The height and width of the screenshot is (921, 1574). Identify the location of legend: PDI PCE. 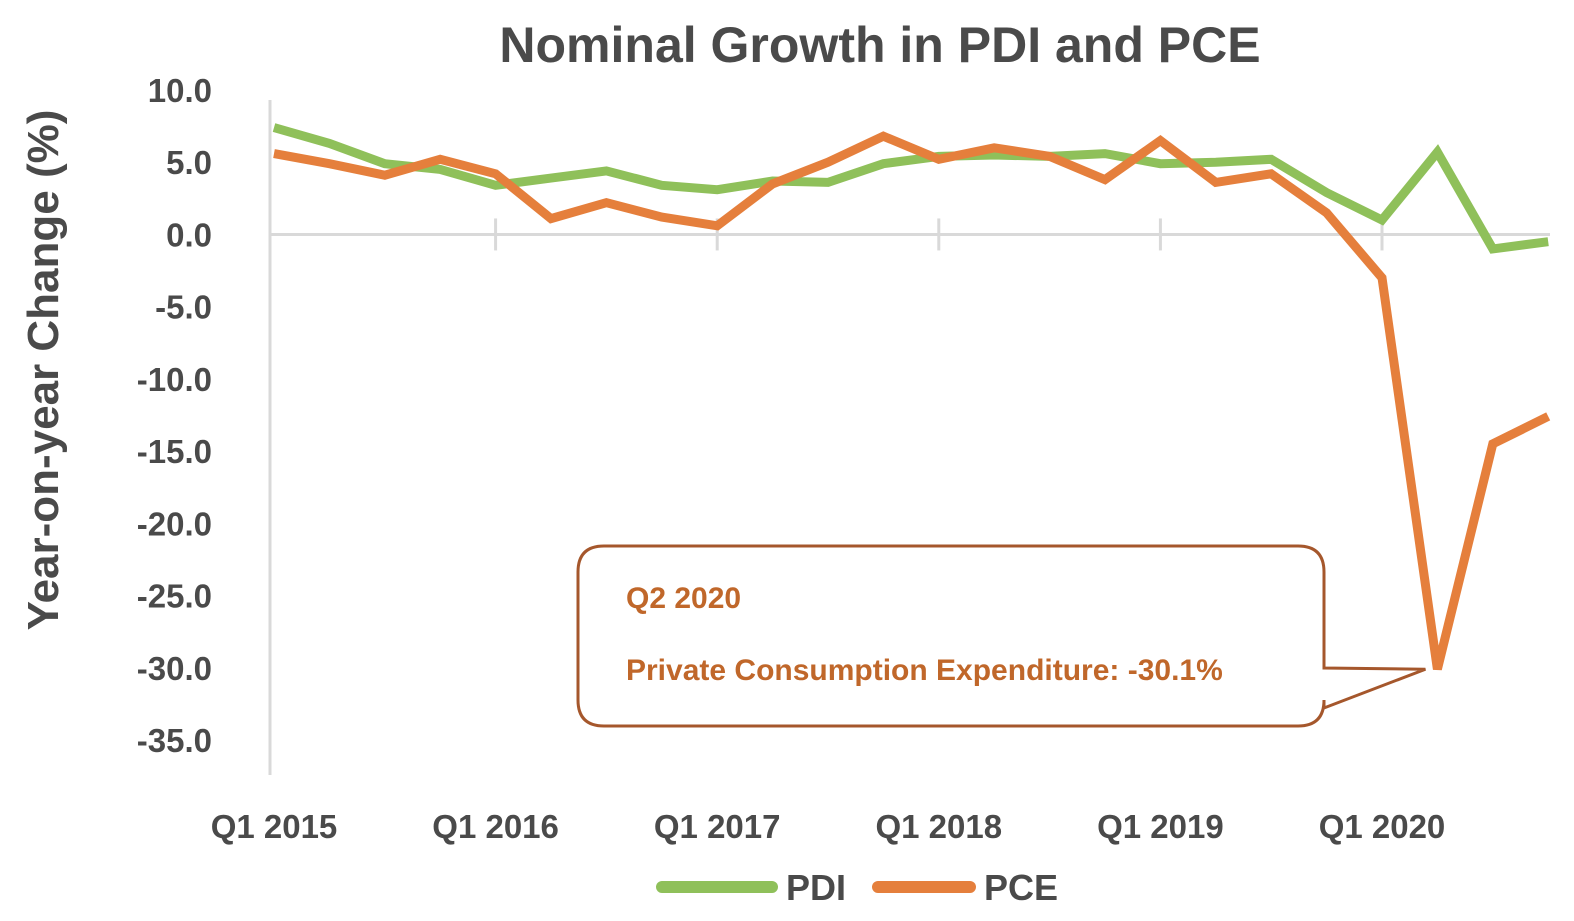
(857, 887).